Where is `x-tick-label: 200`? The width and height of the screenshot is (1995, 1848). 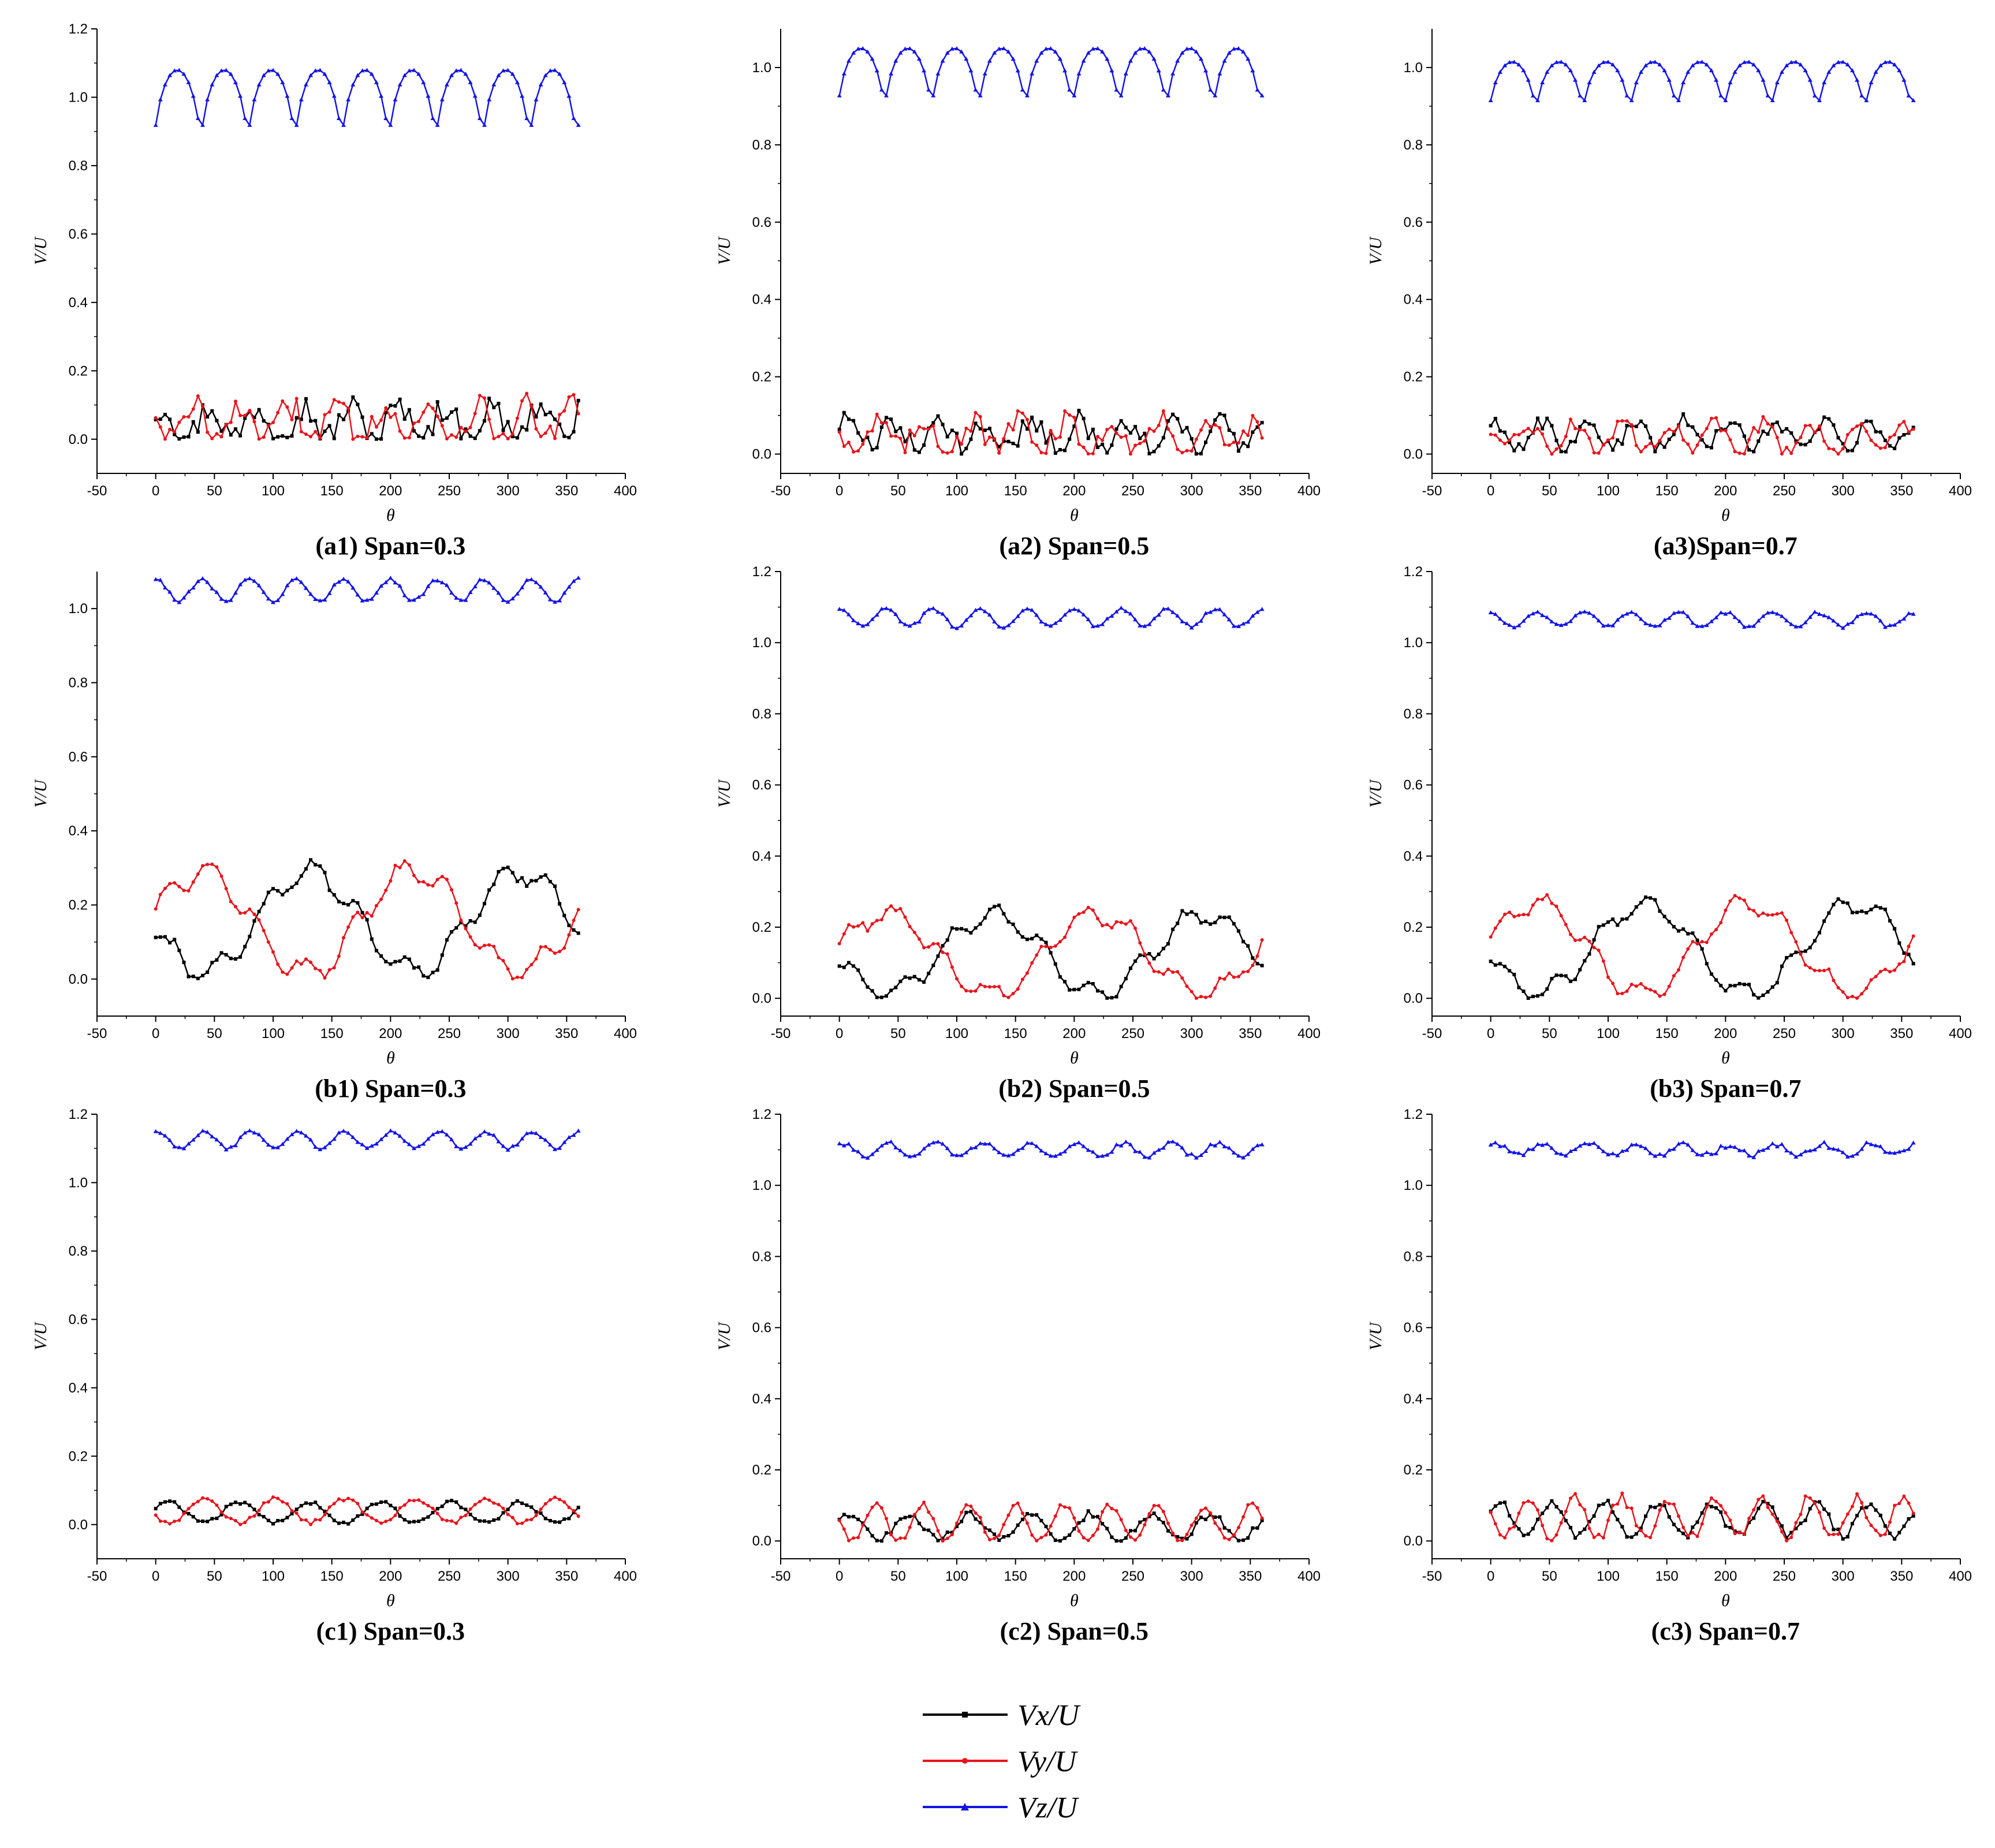
x-tick-label: 200 is located at coordinates (1726, 1576).